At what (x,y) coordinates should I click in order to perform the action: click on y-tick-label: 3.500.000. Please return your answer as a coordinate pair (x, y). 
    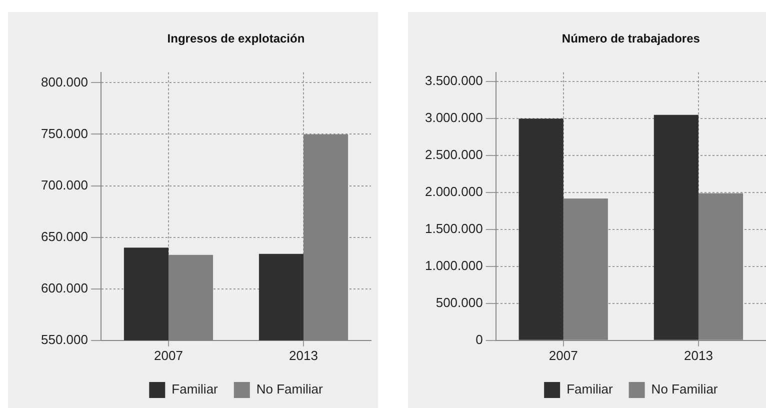
    Looking at the image, I should click on (453, 80).